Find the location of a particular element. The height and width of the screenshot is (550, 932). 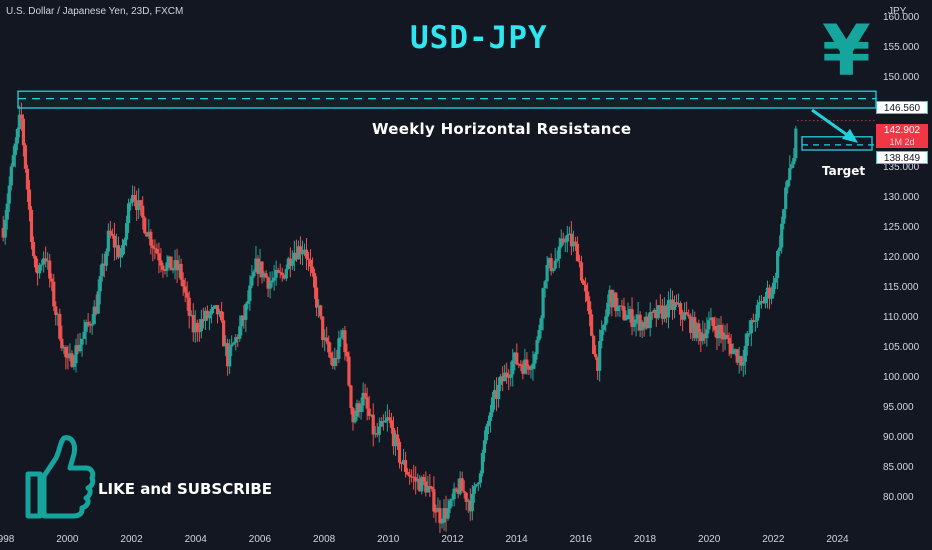

y-tick-label: 150.000 is located at coordinates (901, 77).